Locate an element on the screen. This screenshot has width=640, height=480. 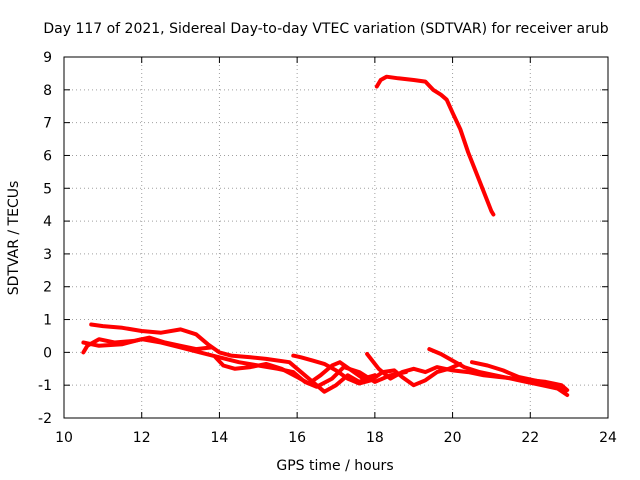
y-tick-label: 4 is located at coordinates (47, 222).